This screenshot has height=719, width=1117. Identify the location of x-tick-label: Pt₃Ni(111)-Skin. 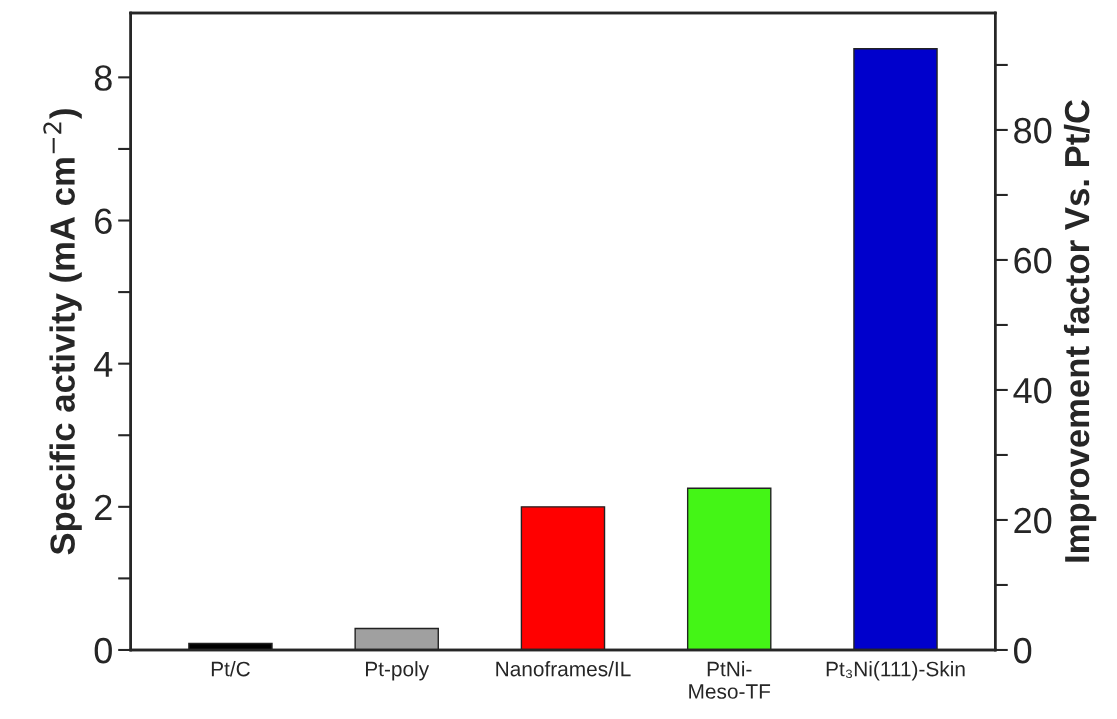
(895, 671).